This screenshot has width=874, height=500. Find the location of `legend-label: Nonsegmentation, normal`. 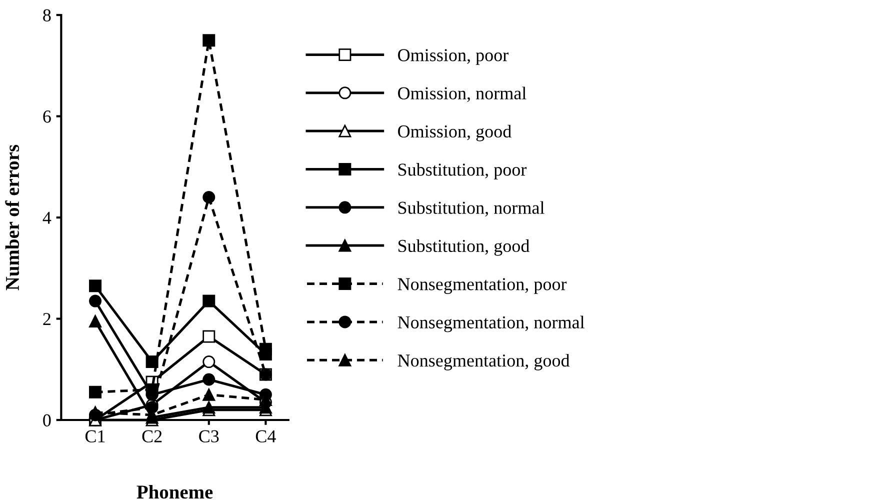

legend-label: Nonsegmentation, normal is located at coordinates (491, 324).